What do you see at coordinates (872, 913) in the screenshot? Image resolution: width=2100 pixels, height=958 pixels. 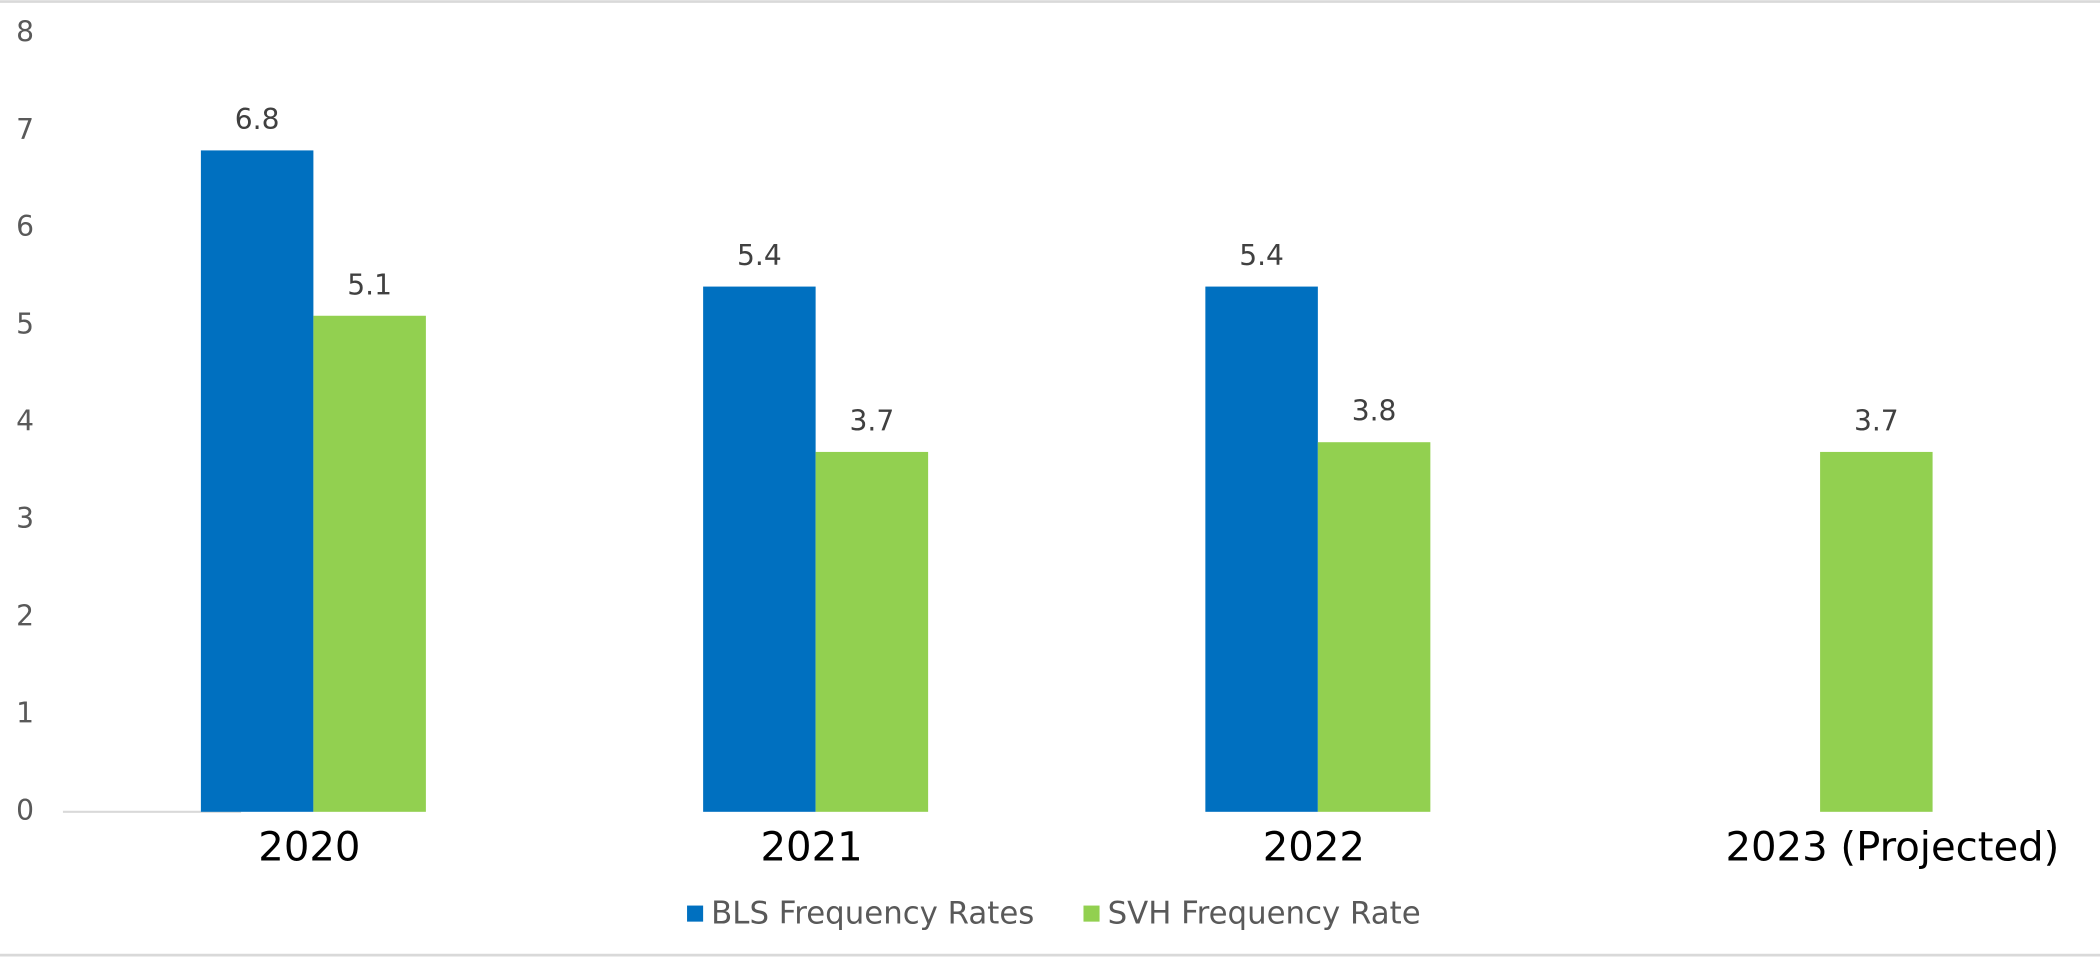 I see `legend-label: BLS Frequency Rates` at bounding box center [872, 913].